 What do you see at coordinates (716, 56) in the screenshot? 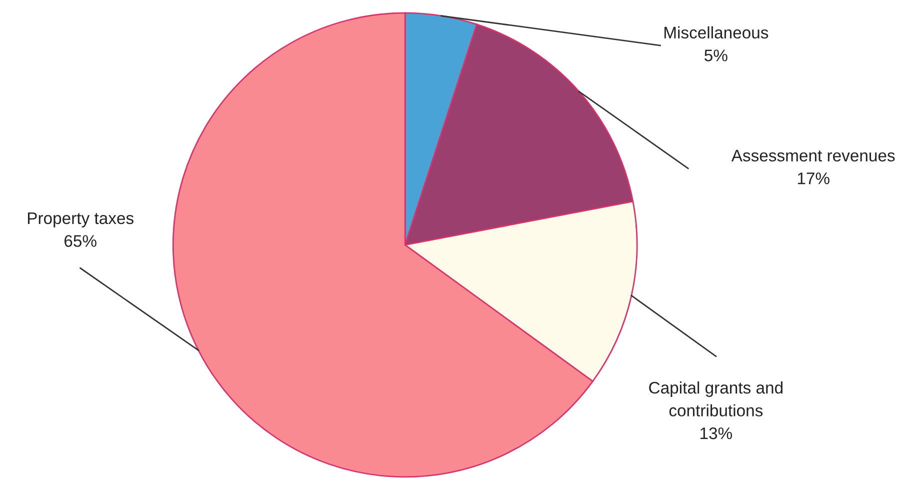
I see `data-label: 5%` at bounding box center [716, 56].